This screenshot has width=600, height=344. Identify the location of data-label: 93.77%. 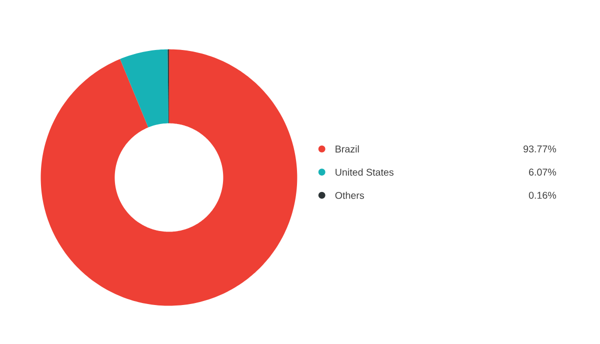
(540, 148).